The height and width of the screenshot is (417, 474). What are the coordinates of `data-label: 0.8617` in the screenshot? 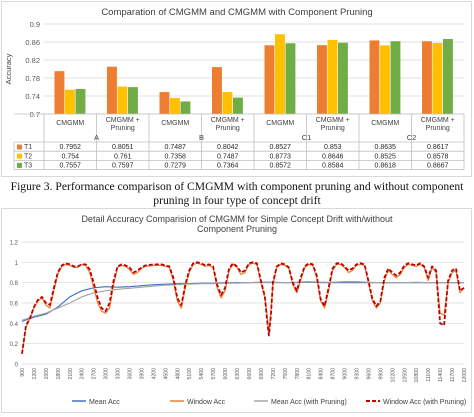 It's located at (438, 147).